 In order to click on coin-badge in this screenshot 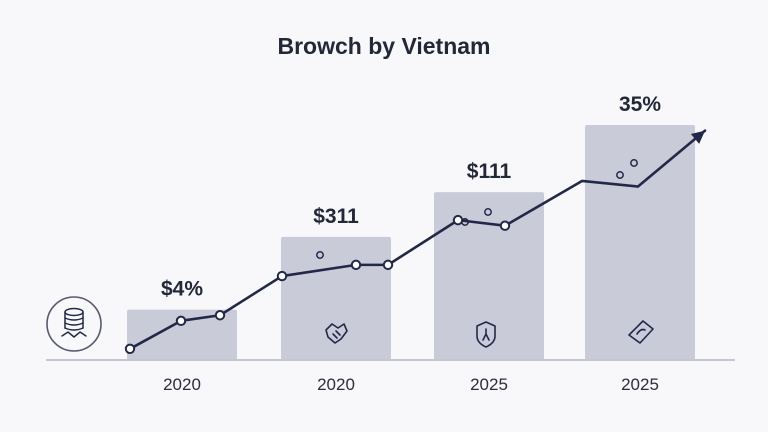, I will do `click(74, 324)`.